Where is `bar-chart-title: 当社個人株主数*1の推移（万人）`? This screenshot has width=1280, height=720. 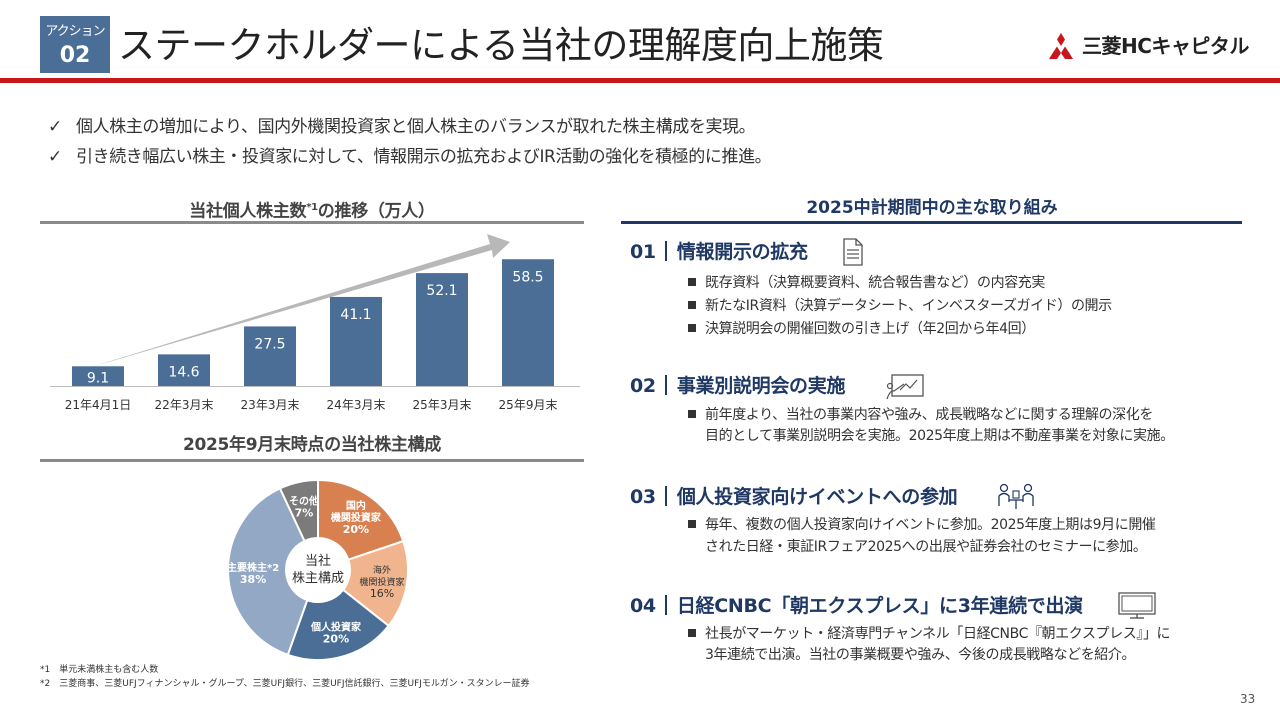
bar-chart-title: 当社個人株主数*1の推移（万人） is located at coordinates (312, 210).